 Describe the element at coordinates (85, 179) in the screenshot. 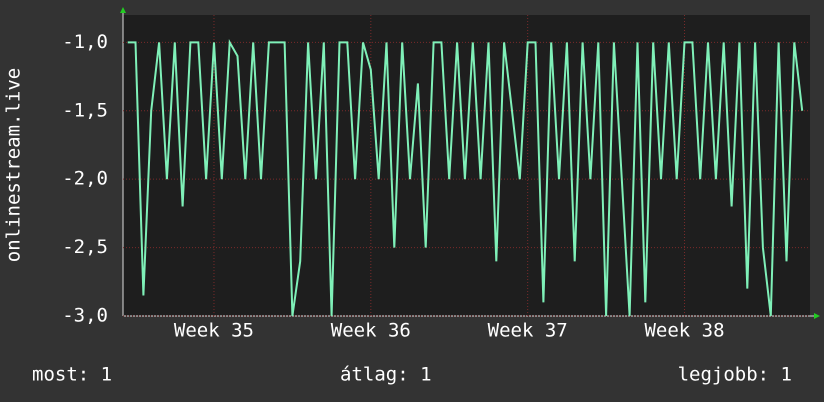

I see `y-tick-label: -2,0` at that location.